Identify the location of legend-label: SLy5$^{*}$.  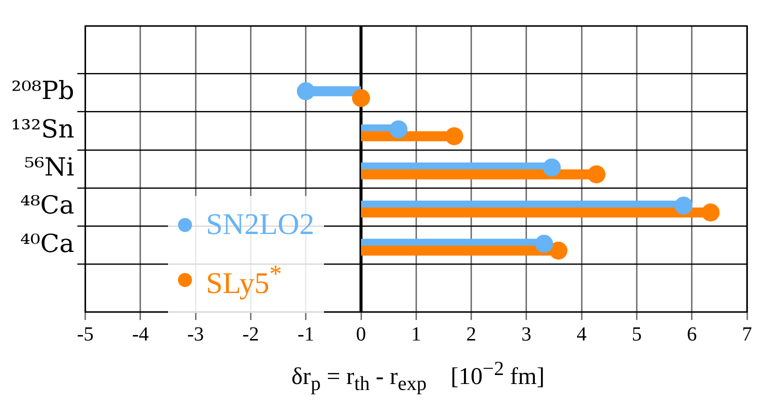
(244, 281).